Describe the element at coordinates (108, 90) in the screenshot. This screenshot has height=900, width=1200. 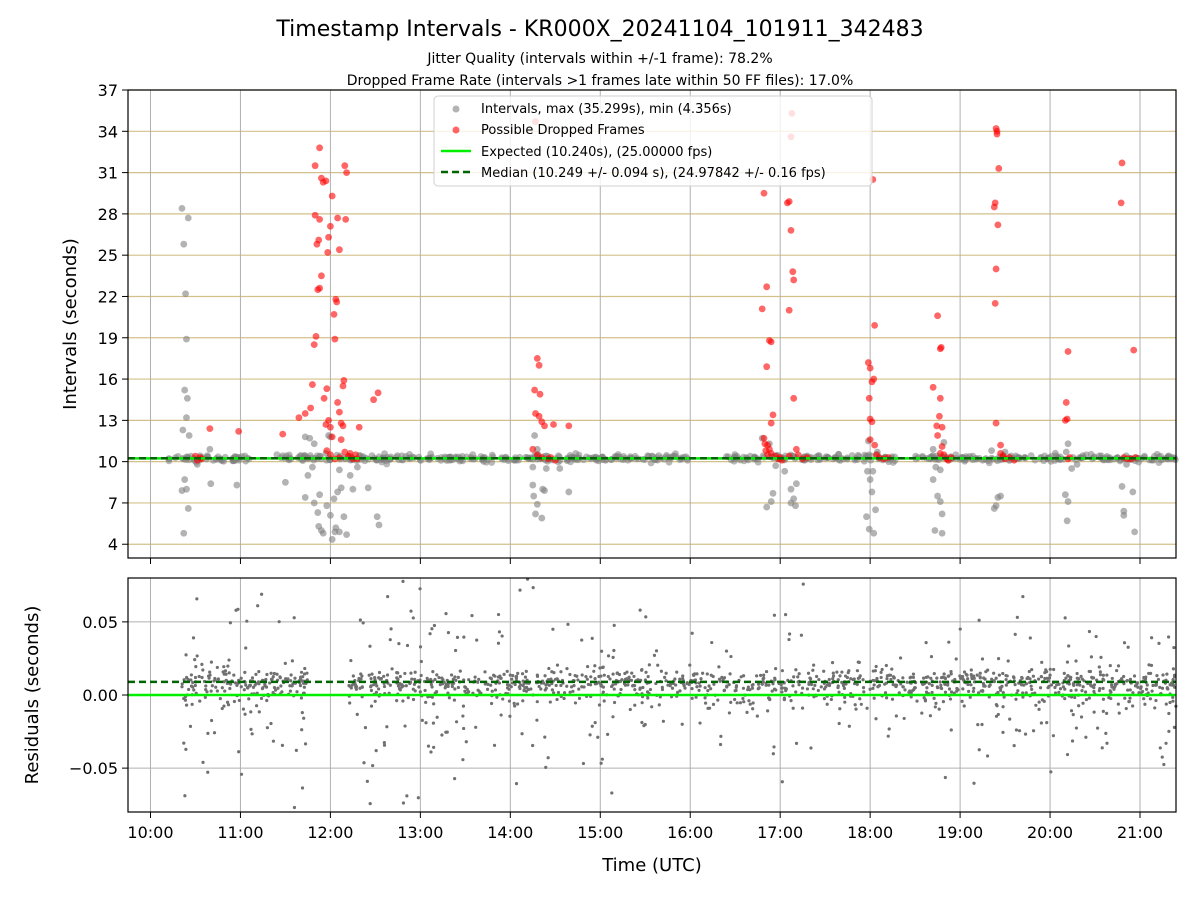
I see `intervals-y-tick-label: 37` at that location.